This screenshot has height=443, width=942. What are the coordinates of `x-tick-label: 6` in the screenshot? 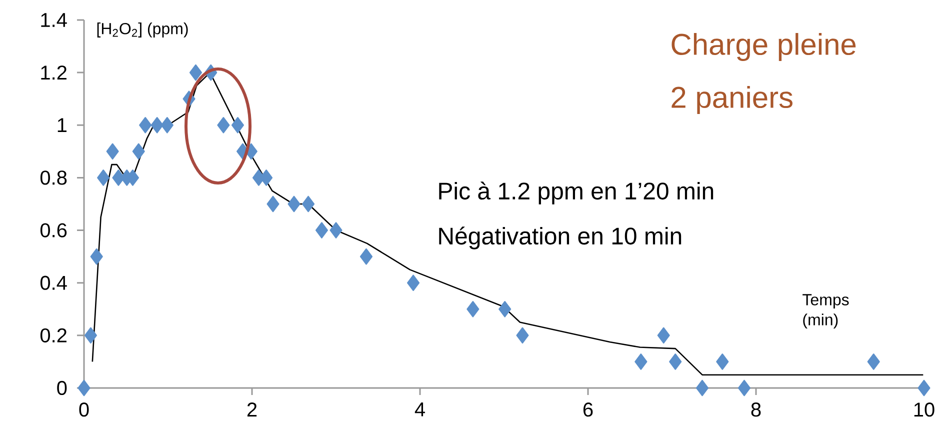 It's located at (588, 409).